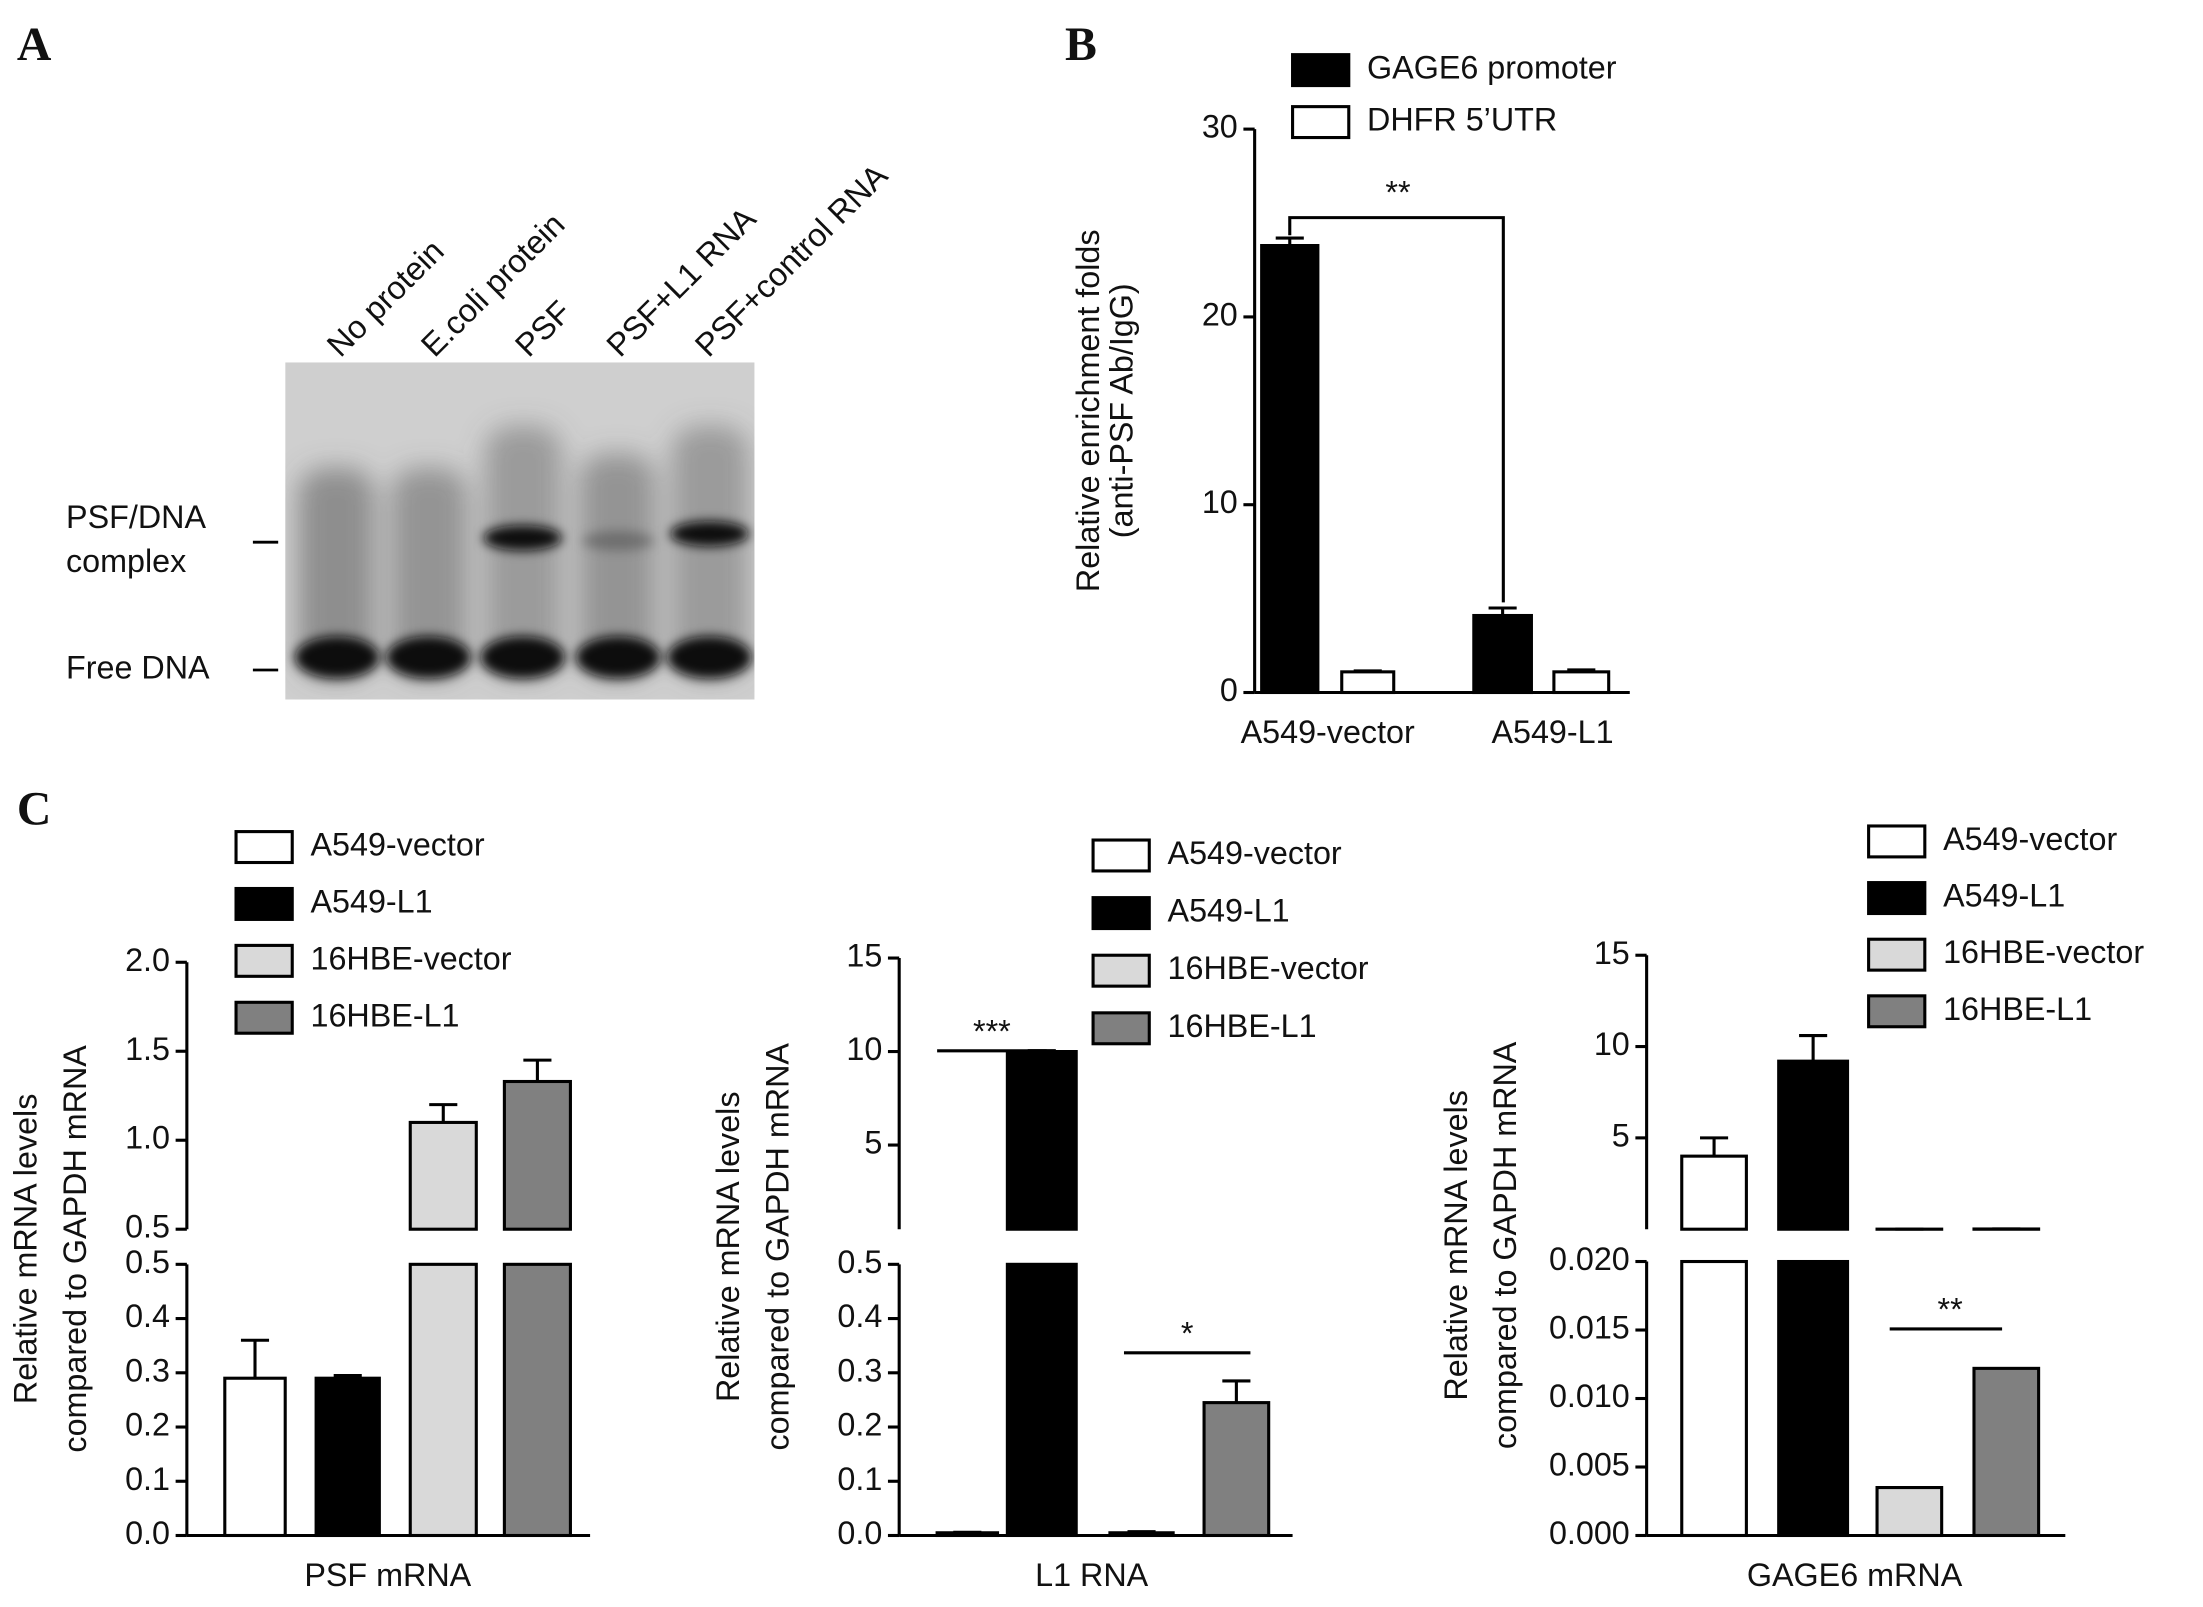  I want to click on x-axis-label: L1 RNA, so click(1092, 1575).